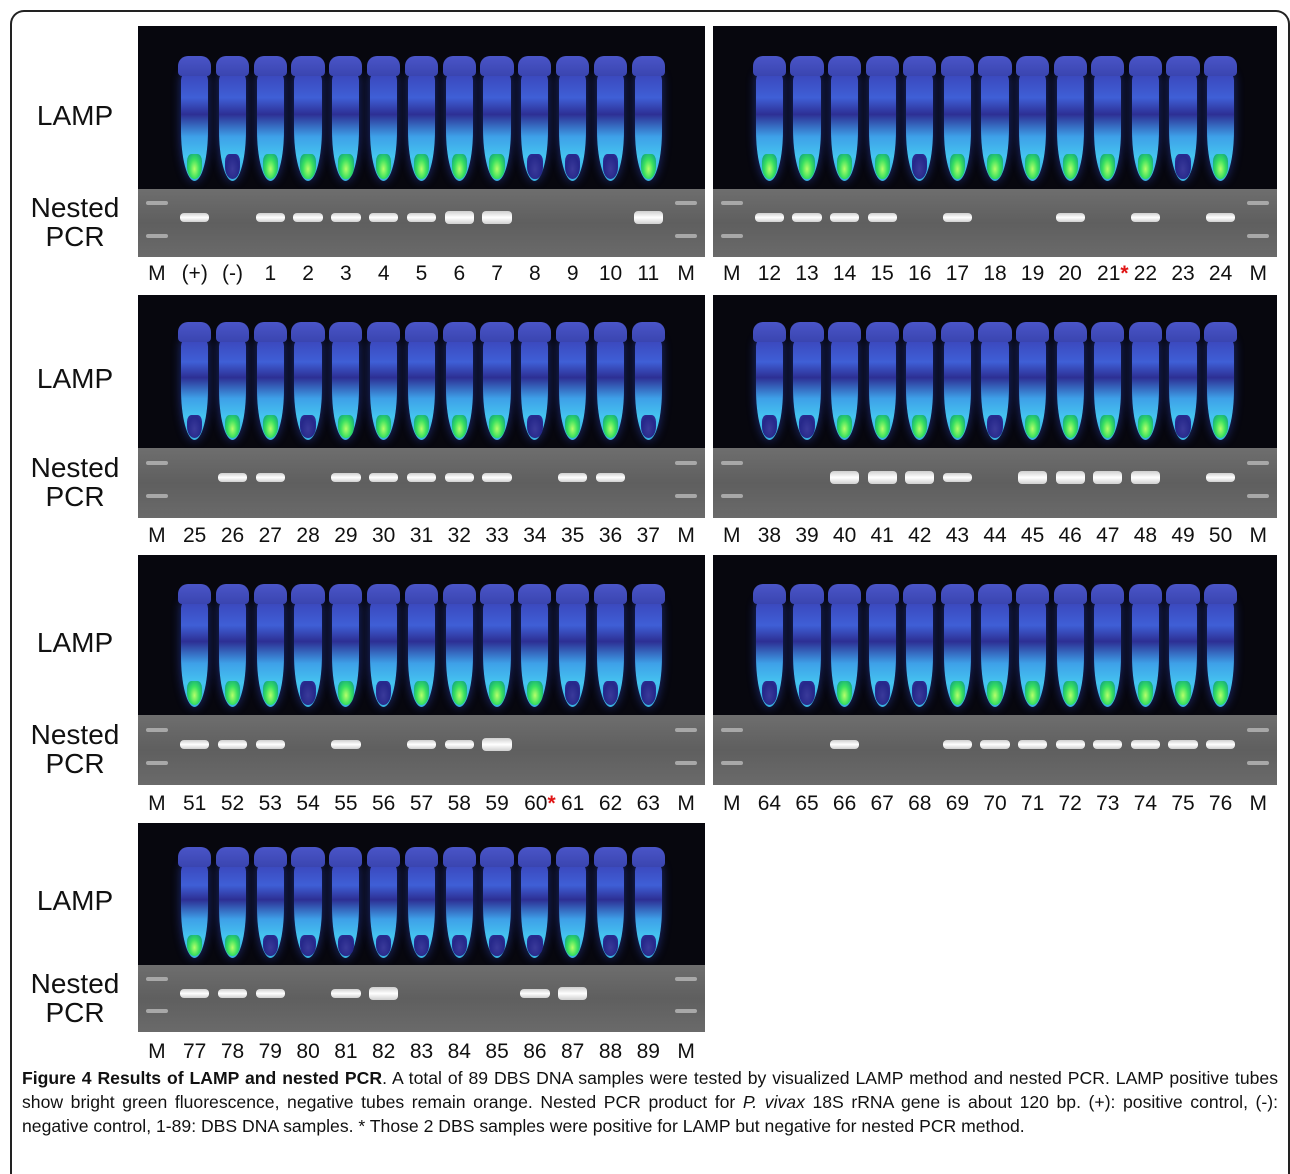 The width and height of the screenshot is (1290, 1174). What do you see at coordinates (610, 535) in the screenshot?
I see `lane-label: 36` at bounding box center [610, 535].